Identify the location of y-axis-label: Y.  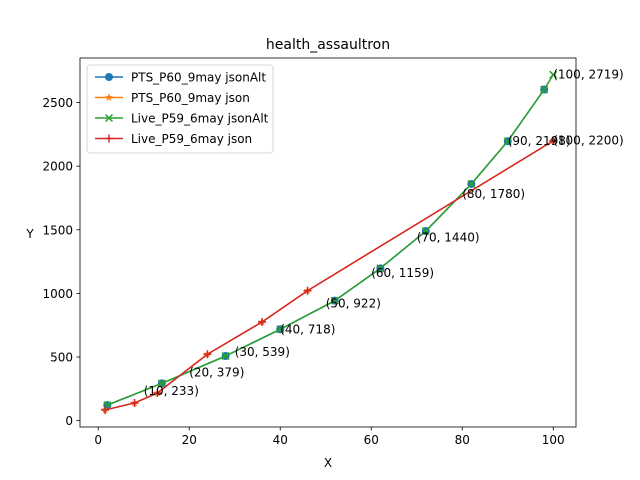
(29, 234).